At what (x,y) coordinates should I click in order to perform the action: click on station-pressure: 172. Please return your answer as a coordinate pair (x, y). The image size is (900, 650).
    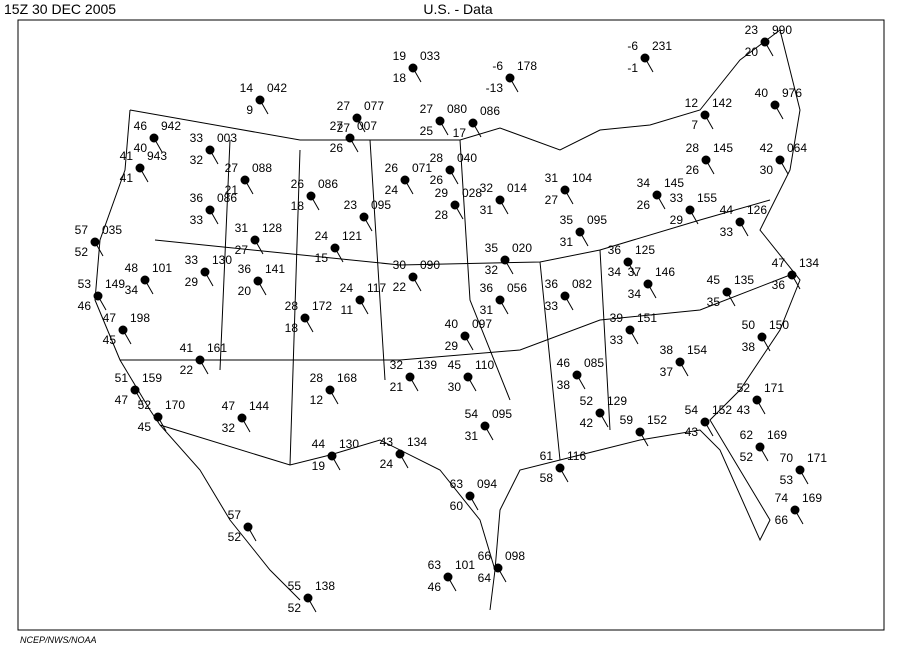
    Looking at the image, I should click on (322, 306).